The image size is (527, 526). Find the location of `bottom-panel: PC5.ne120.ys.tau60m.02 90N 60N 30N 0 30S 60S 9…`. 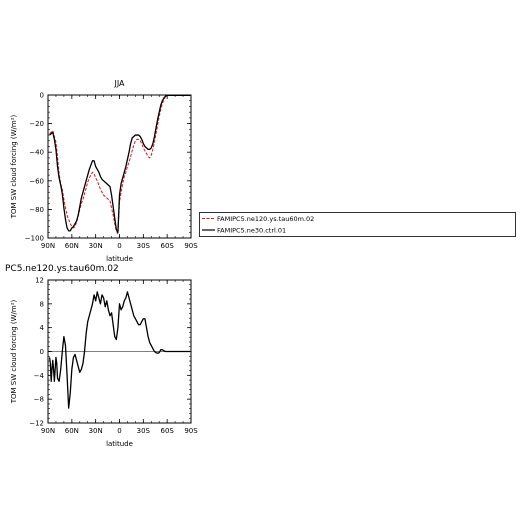

bottom-panel: PC5.ne120.ys.tau60m.02 90N 60N 30N 0 30S 60S 9… is located at coordinates (101, 356).